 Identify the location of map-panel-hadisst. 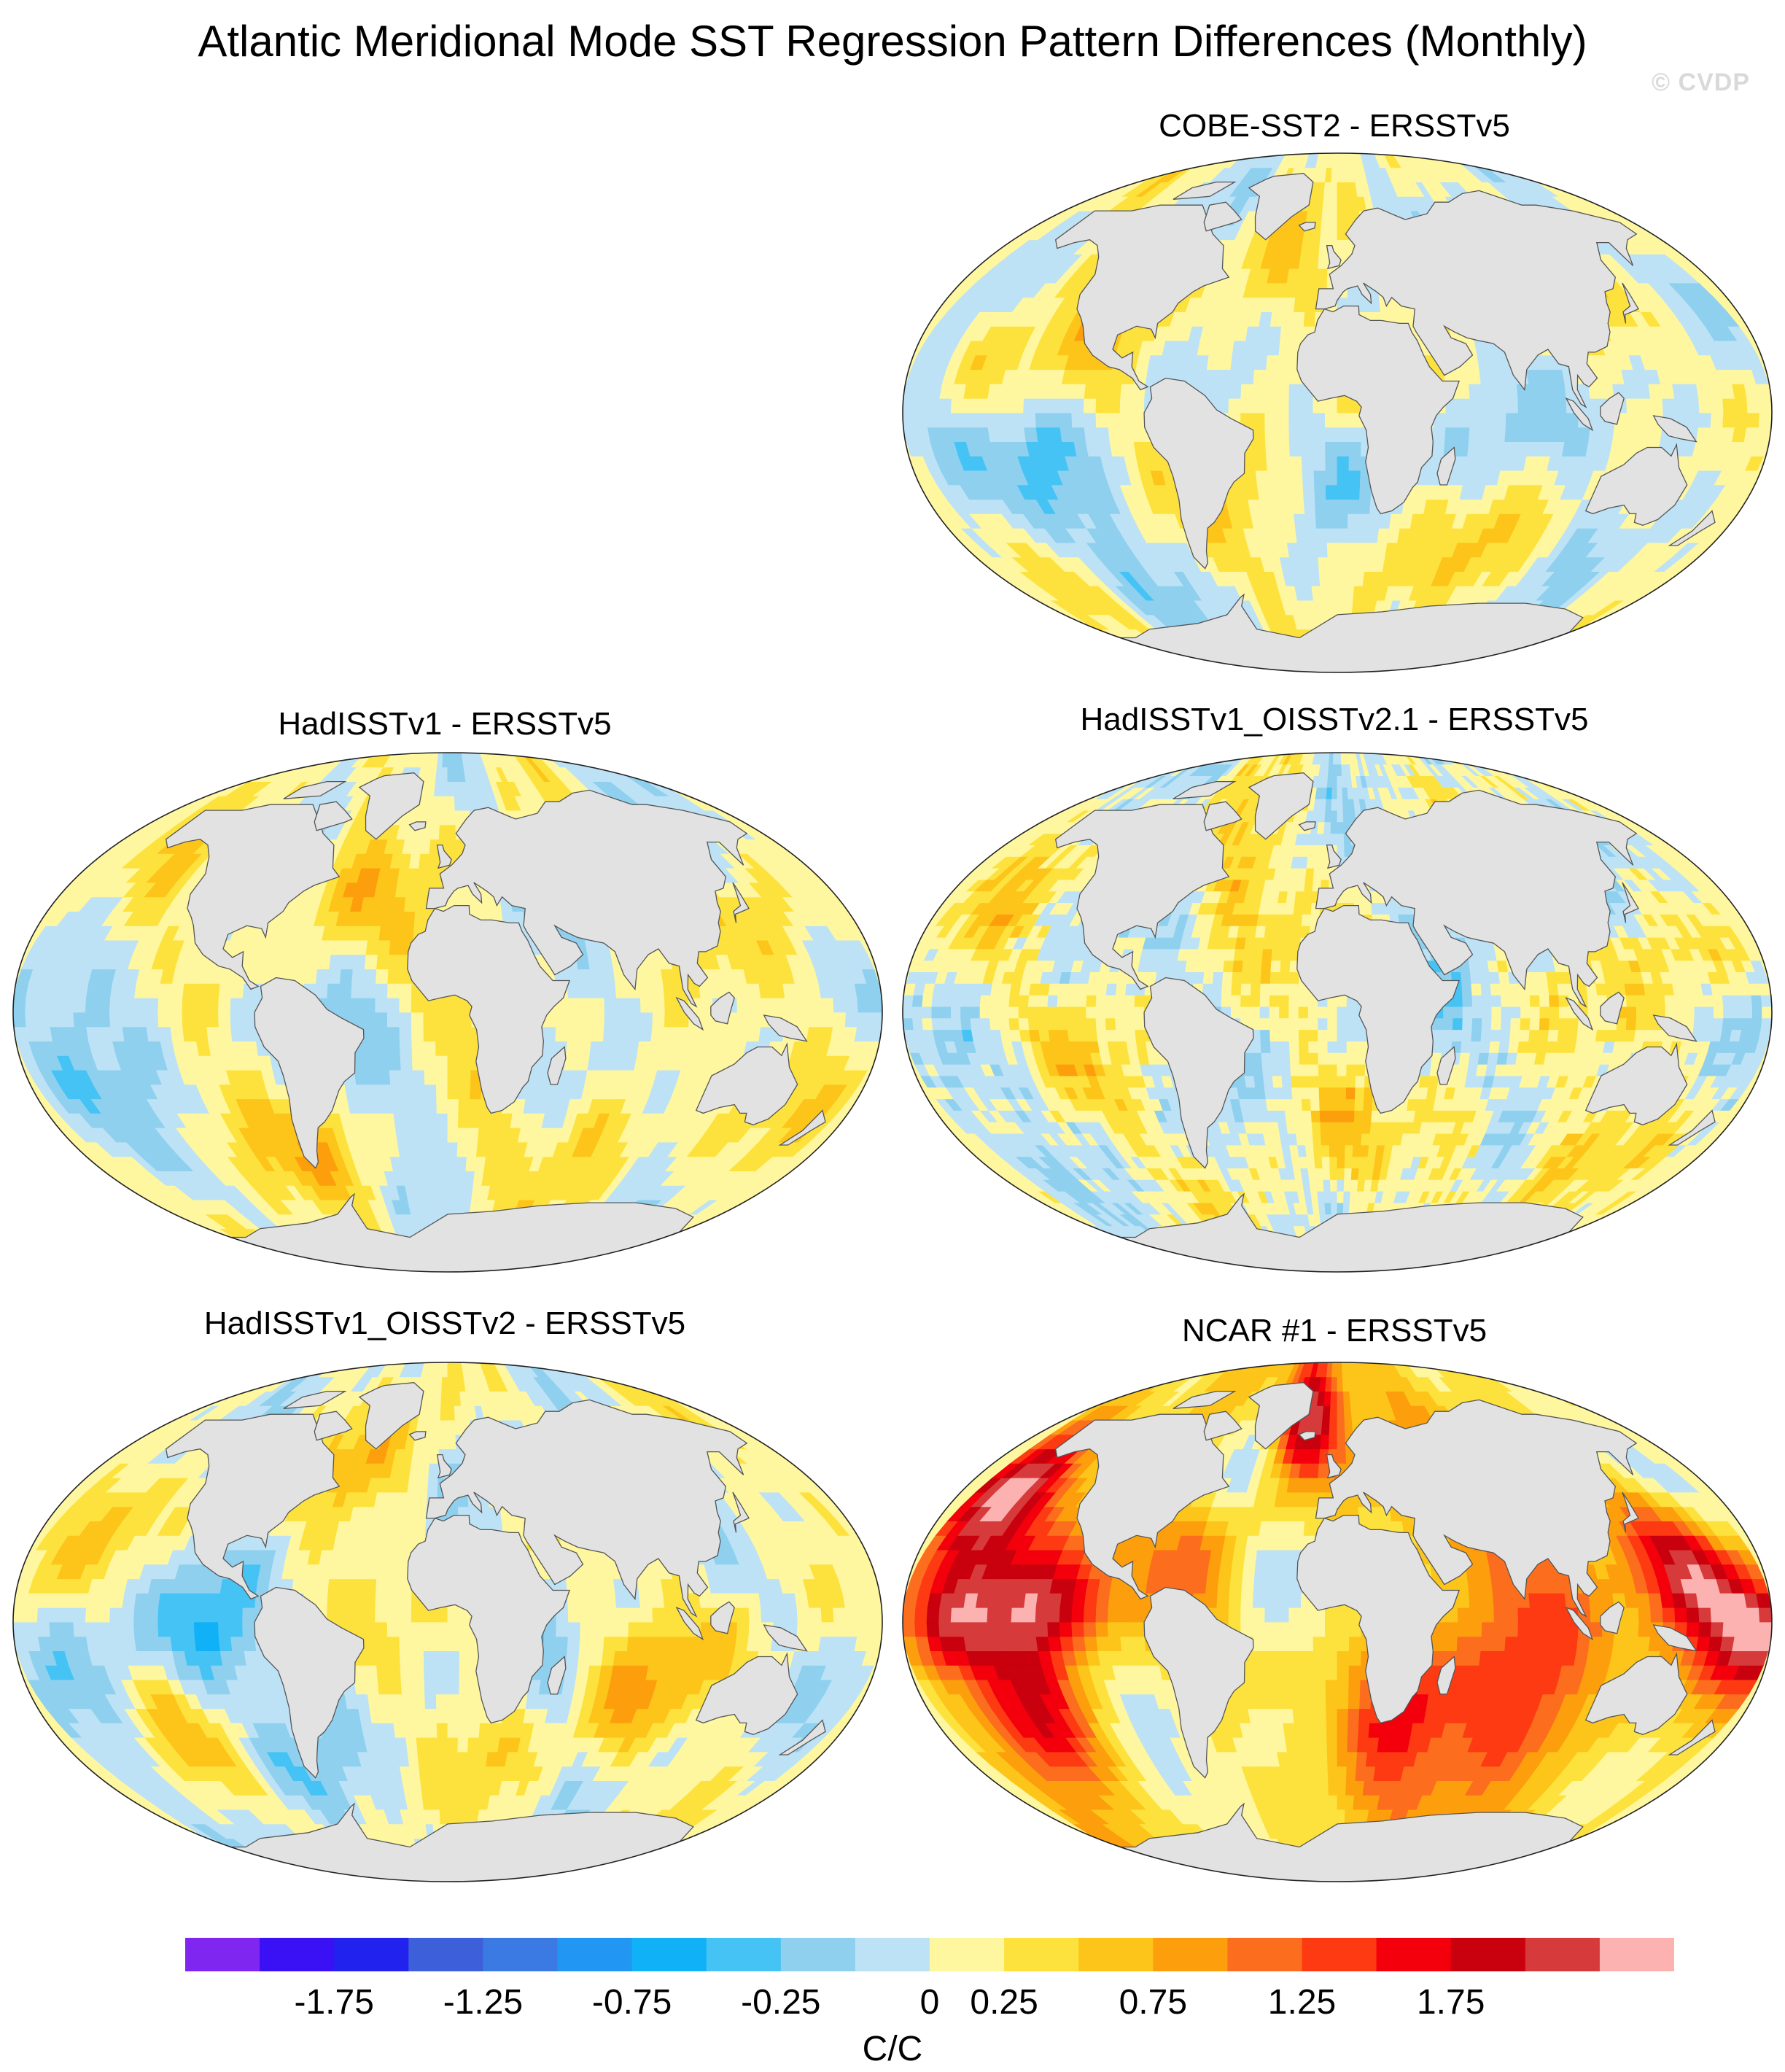
(448, 1012).